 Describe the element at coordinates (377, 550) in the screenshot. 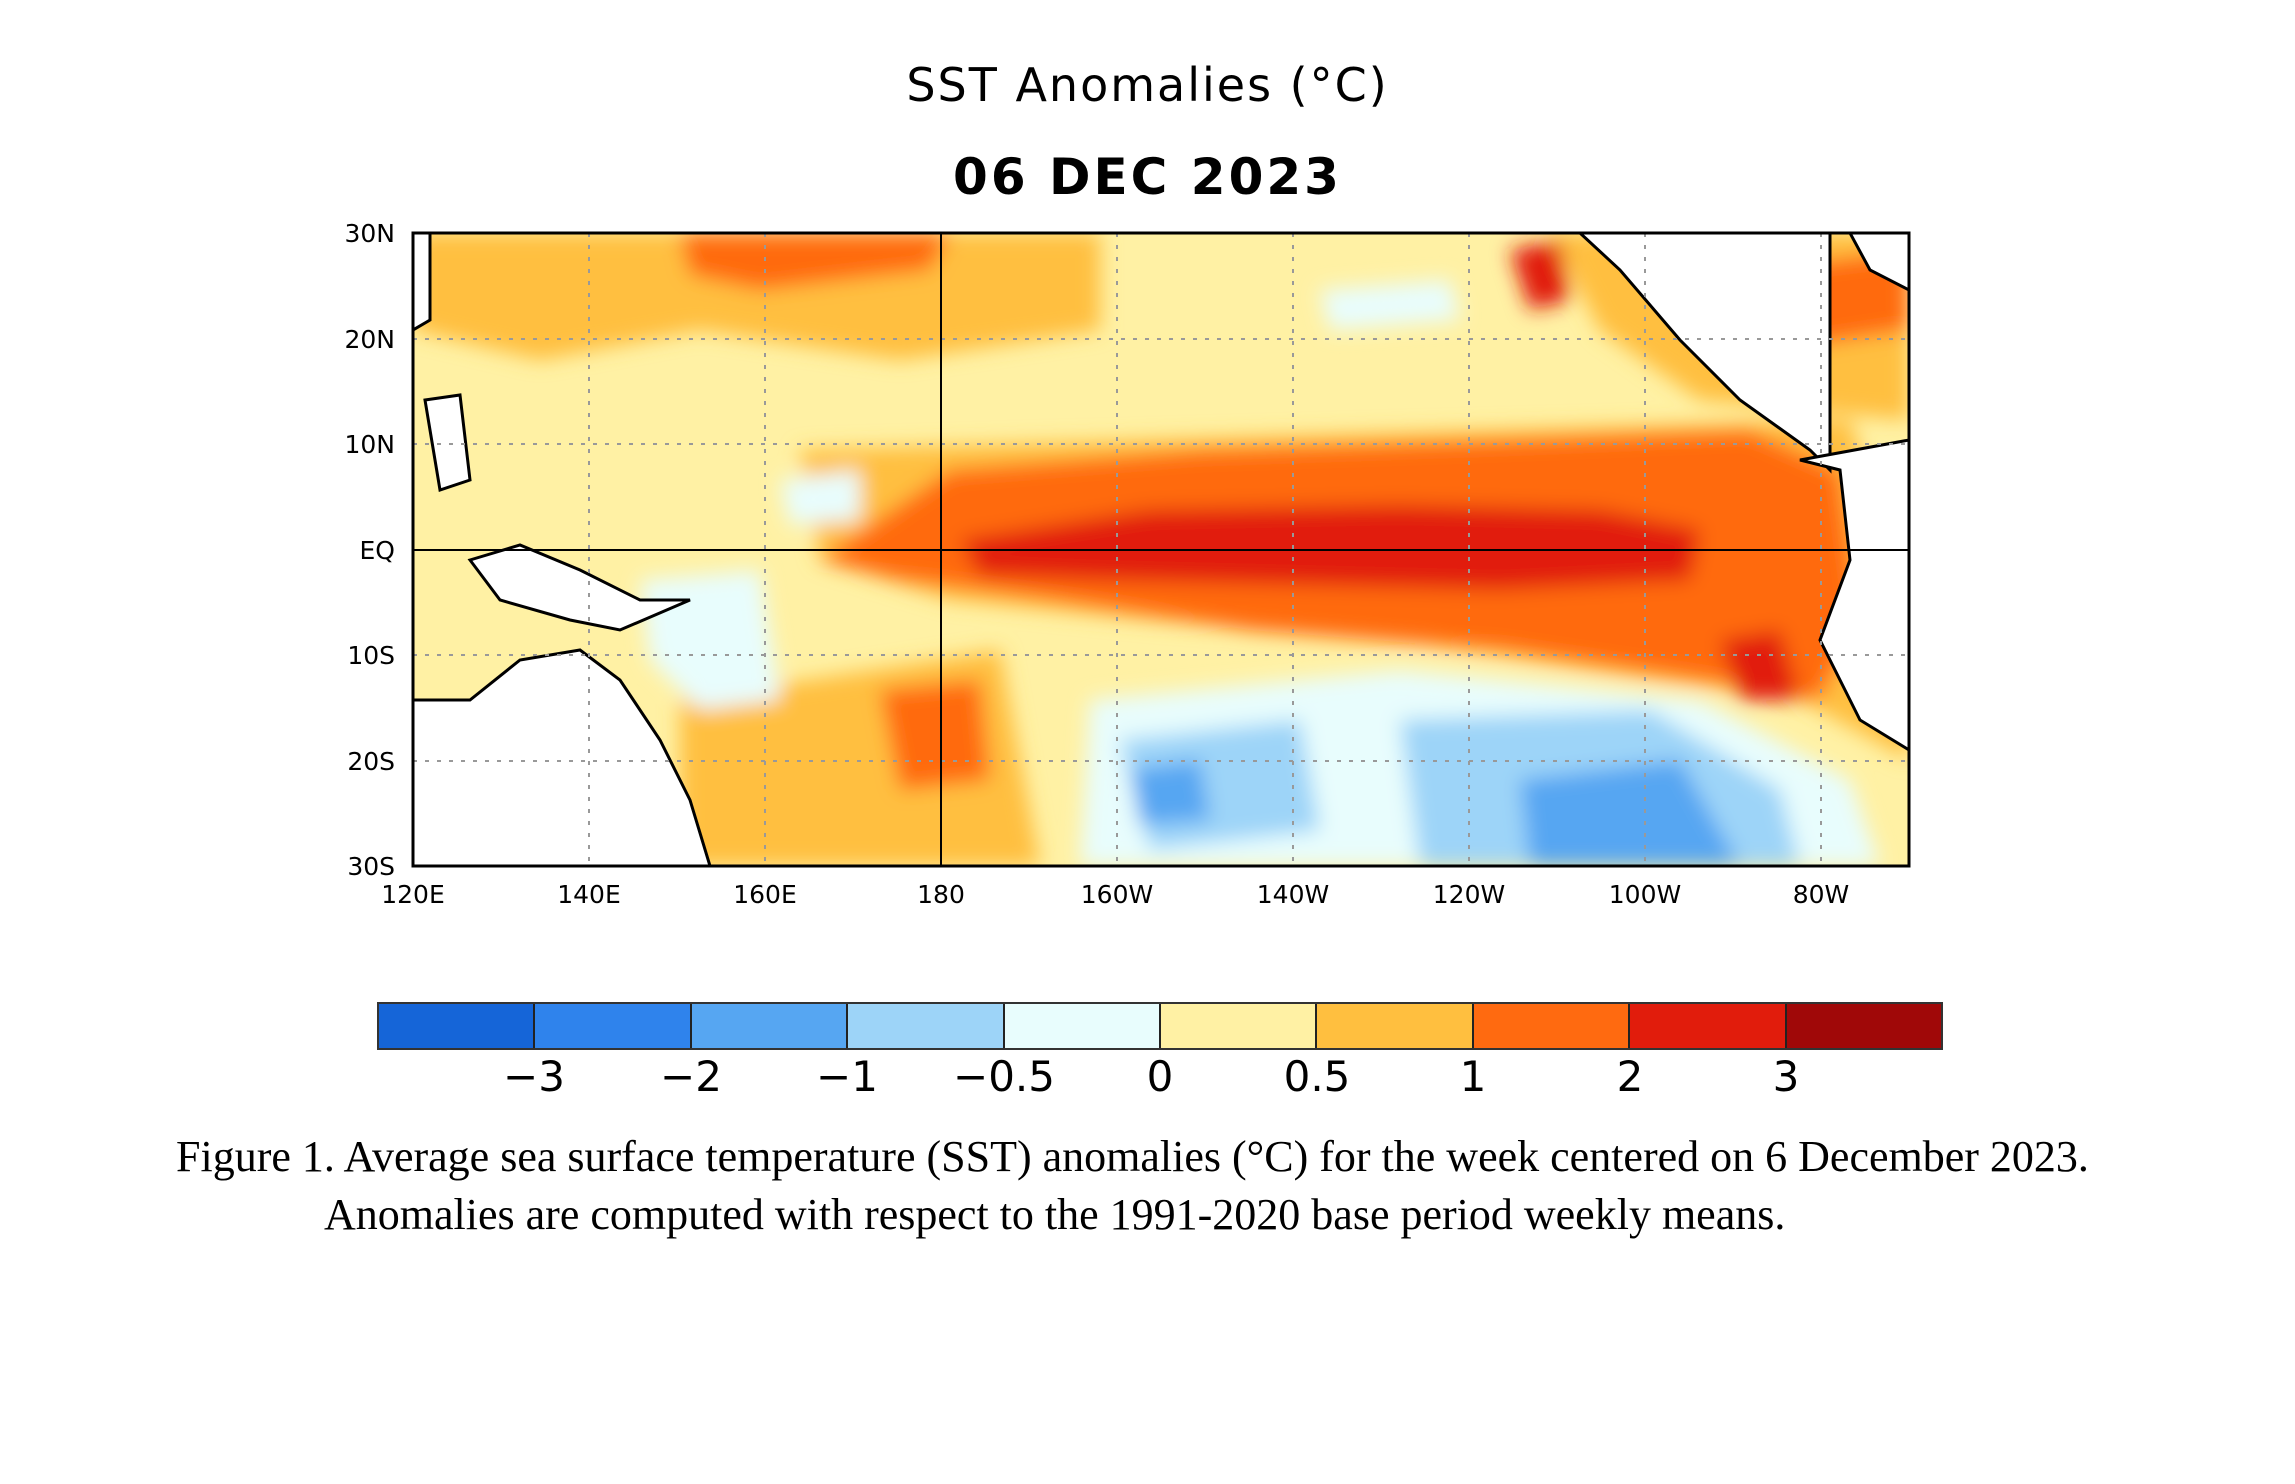

I see `lat-label: EQ` at that location.